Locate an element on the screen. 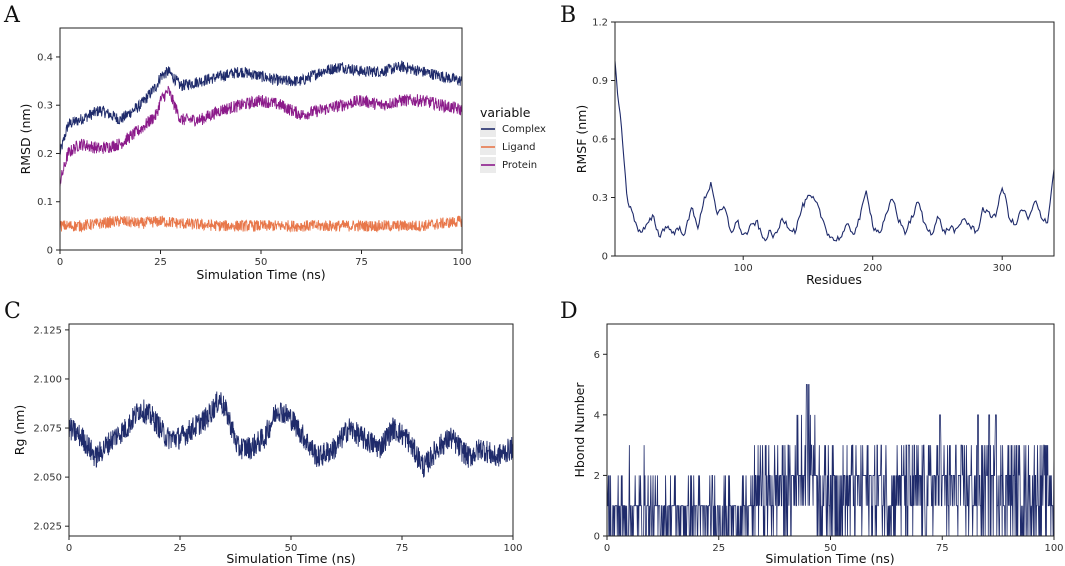  rg-x-tick-label: 0 is located at coordinates (69, 548).